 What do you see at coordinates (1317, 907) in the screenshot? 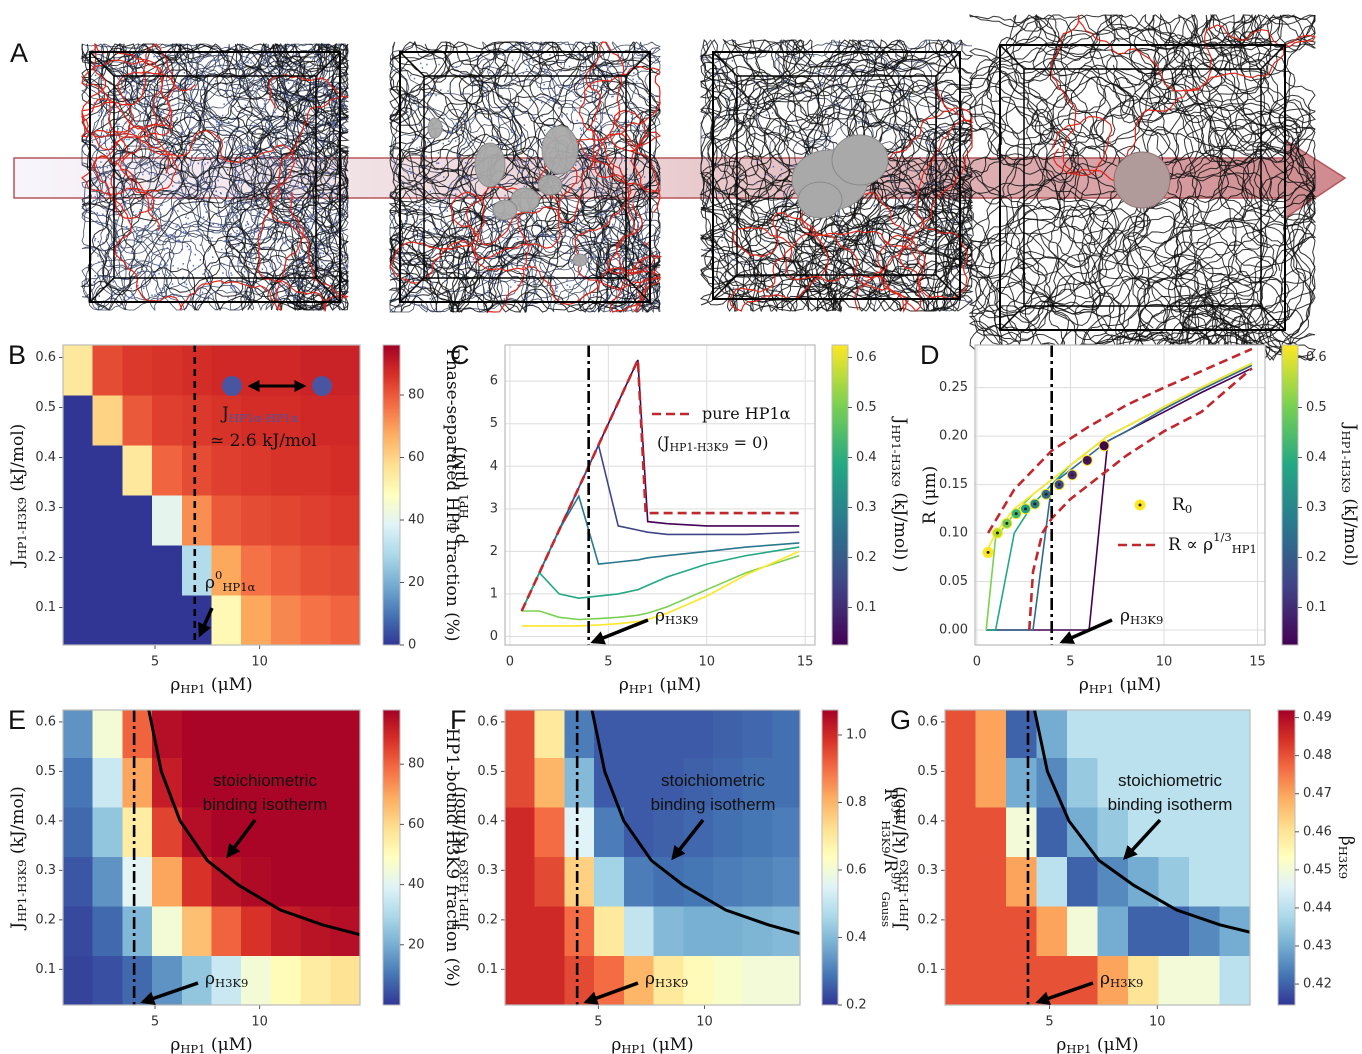
I see `colorbar-tick-label: 0.44` at bounding box center [1317, 907].